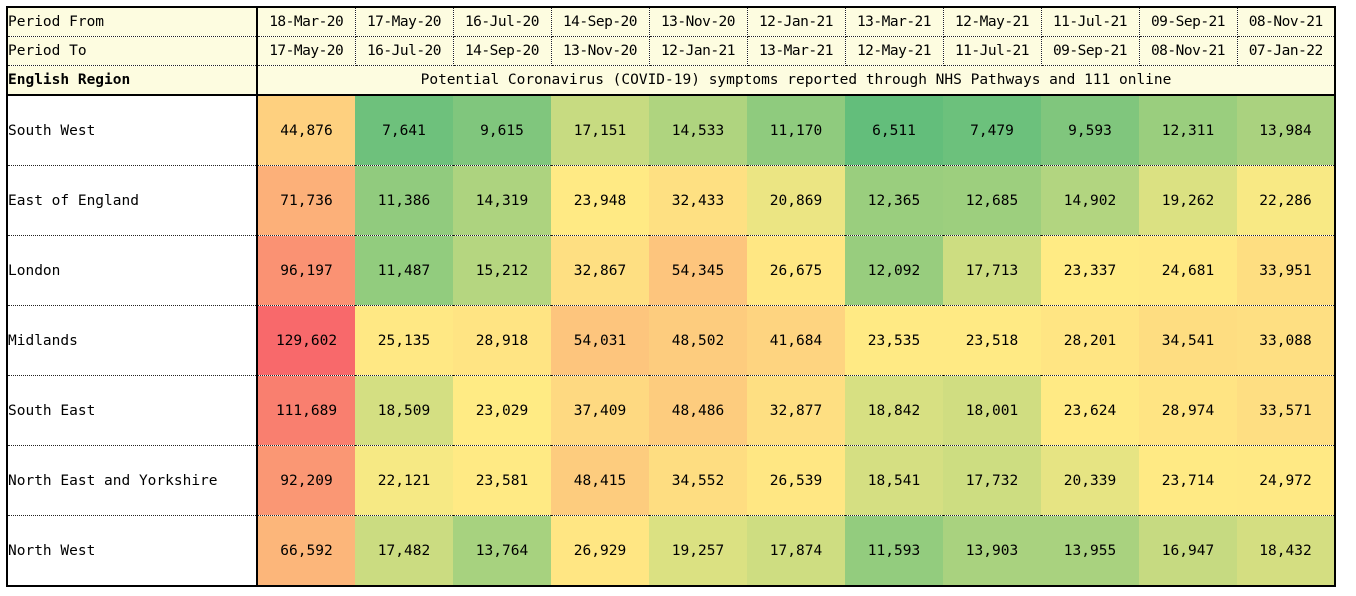  What do you see at coordinates (1286, 200) in the screenshot?
I see `value-cell: 22,286` at bounding box center [1286, 200].